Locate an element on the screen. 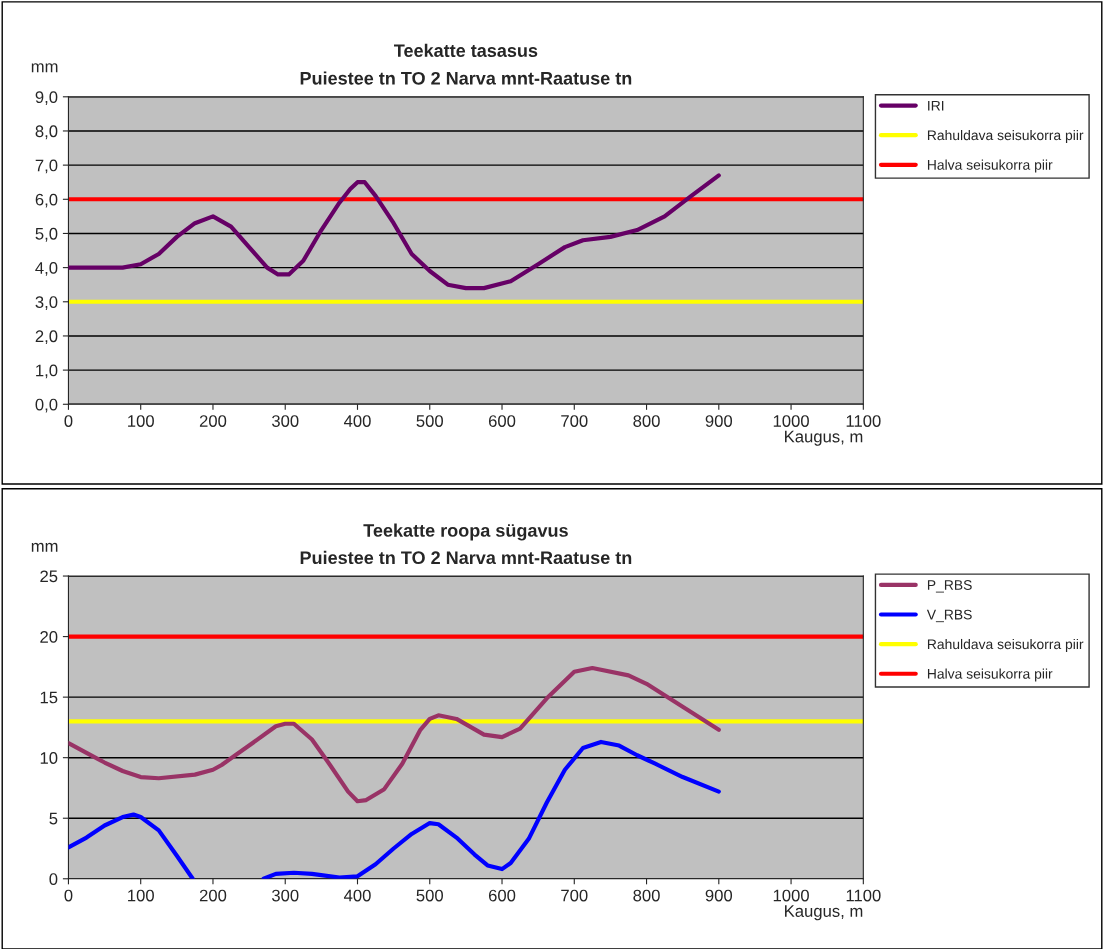 The image size is (1104, 949). legend-label: IRI is located at coordinates (936, 105).